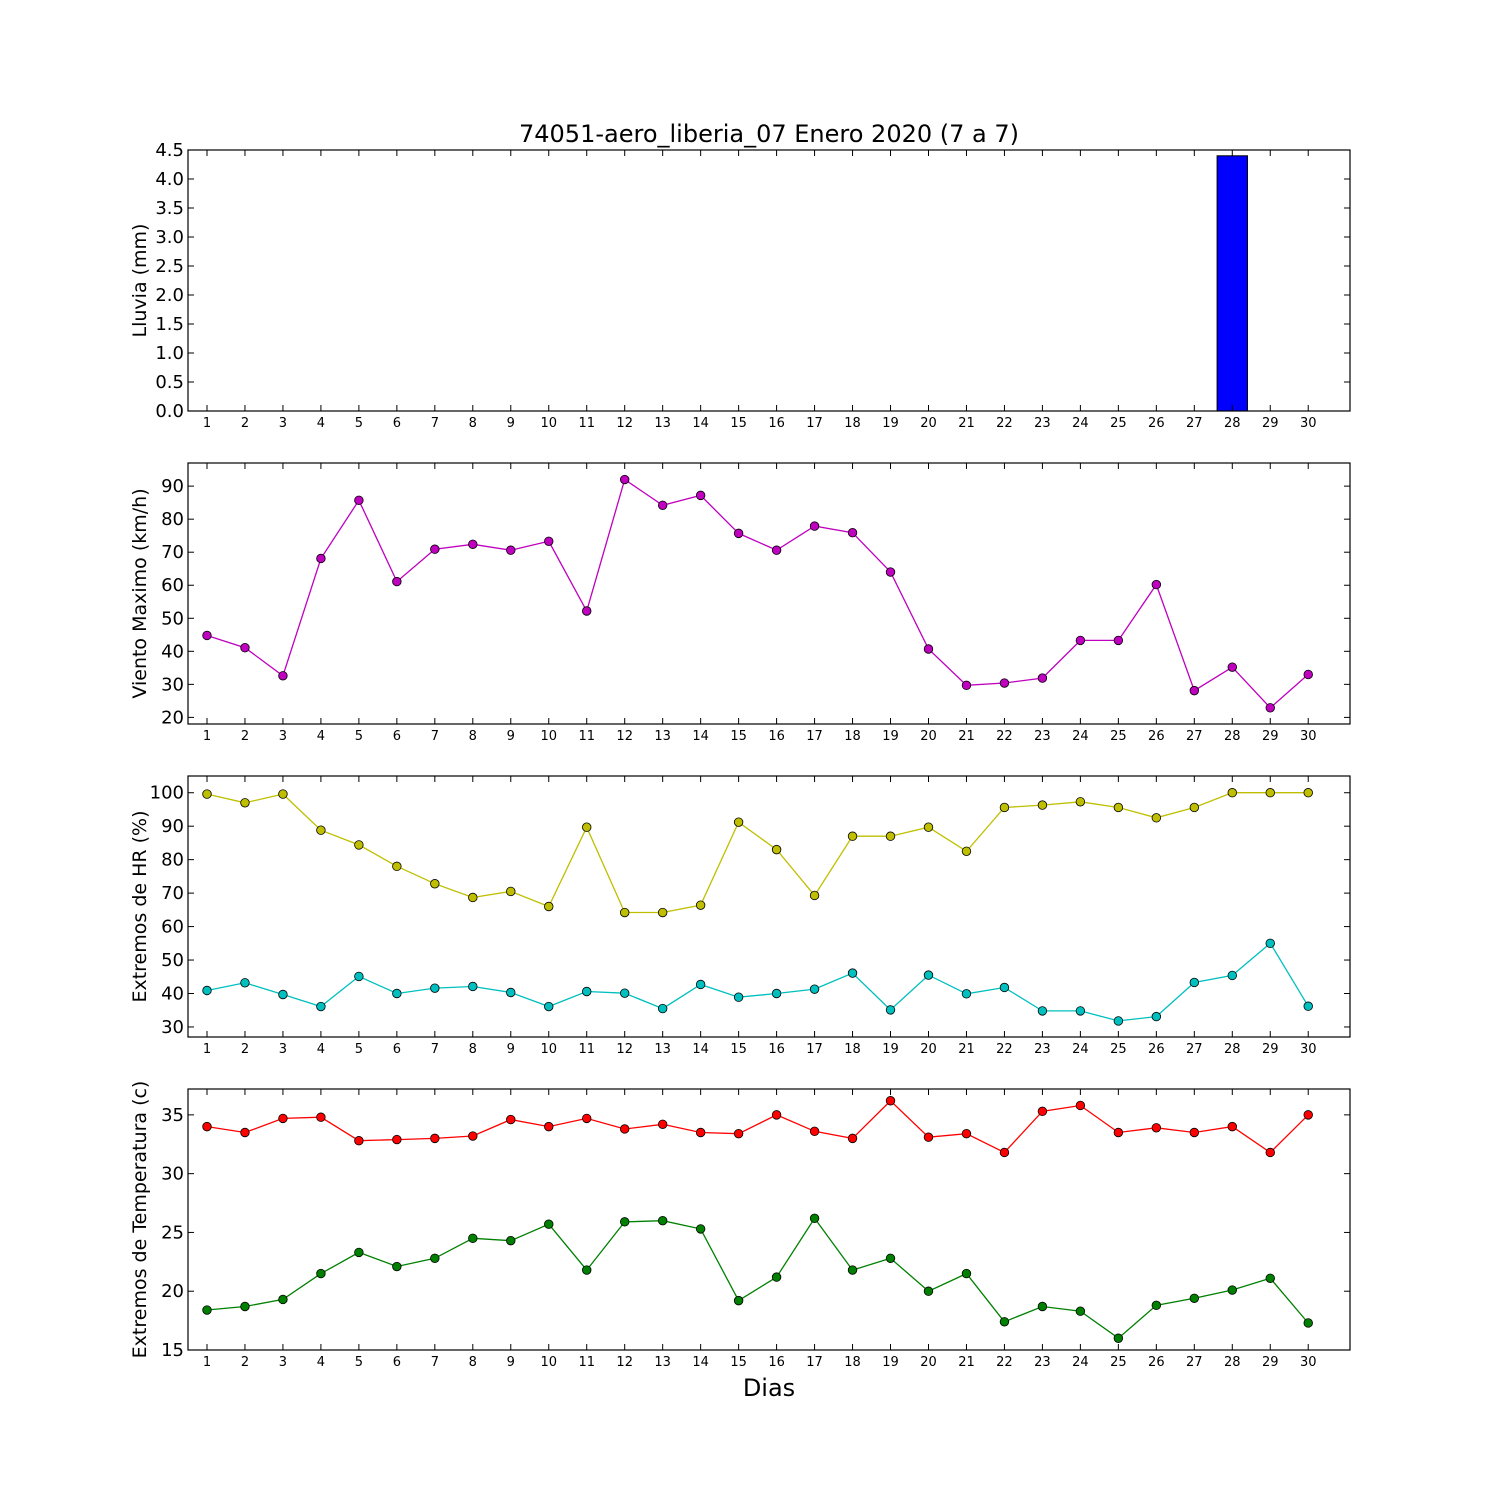 This screenshot has height=1500, width=1500. Describe the element at coordinates (172, 1232) in the screenshot. I see `y-tick-label: 25` at that location.